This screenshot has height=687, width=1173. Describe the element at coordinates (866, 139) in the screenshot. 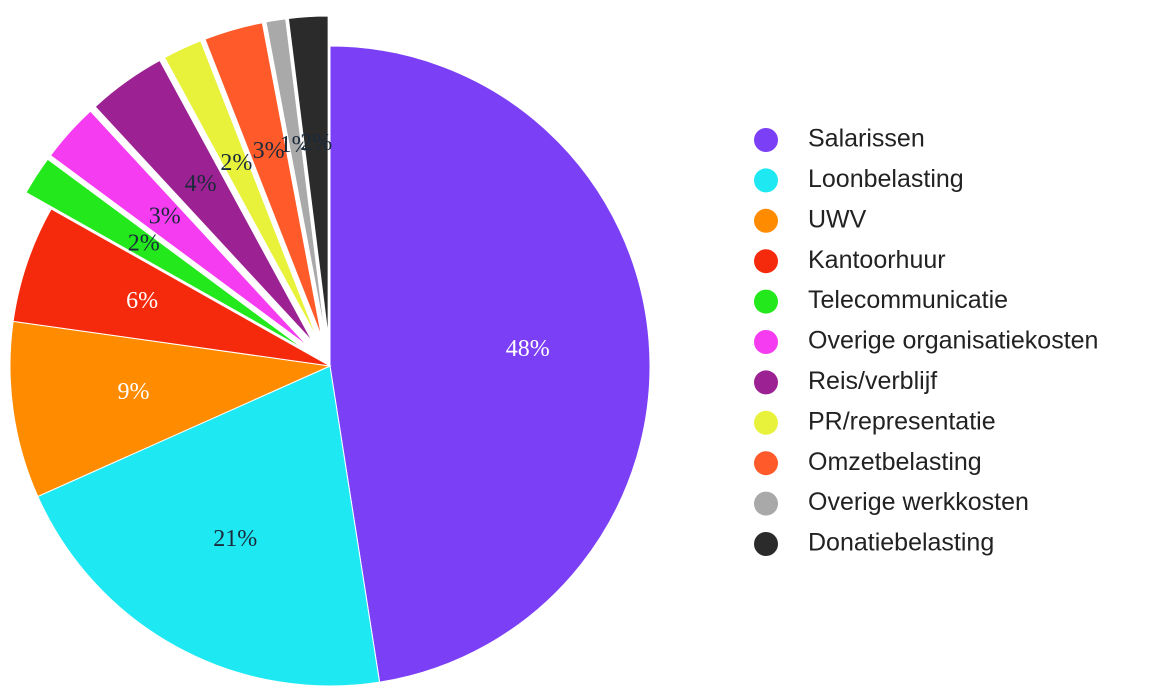

I see `legend-label: Salarissen` at that location.